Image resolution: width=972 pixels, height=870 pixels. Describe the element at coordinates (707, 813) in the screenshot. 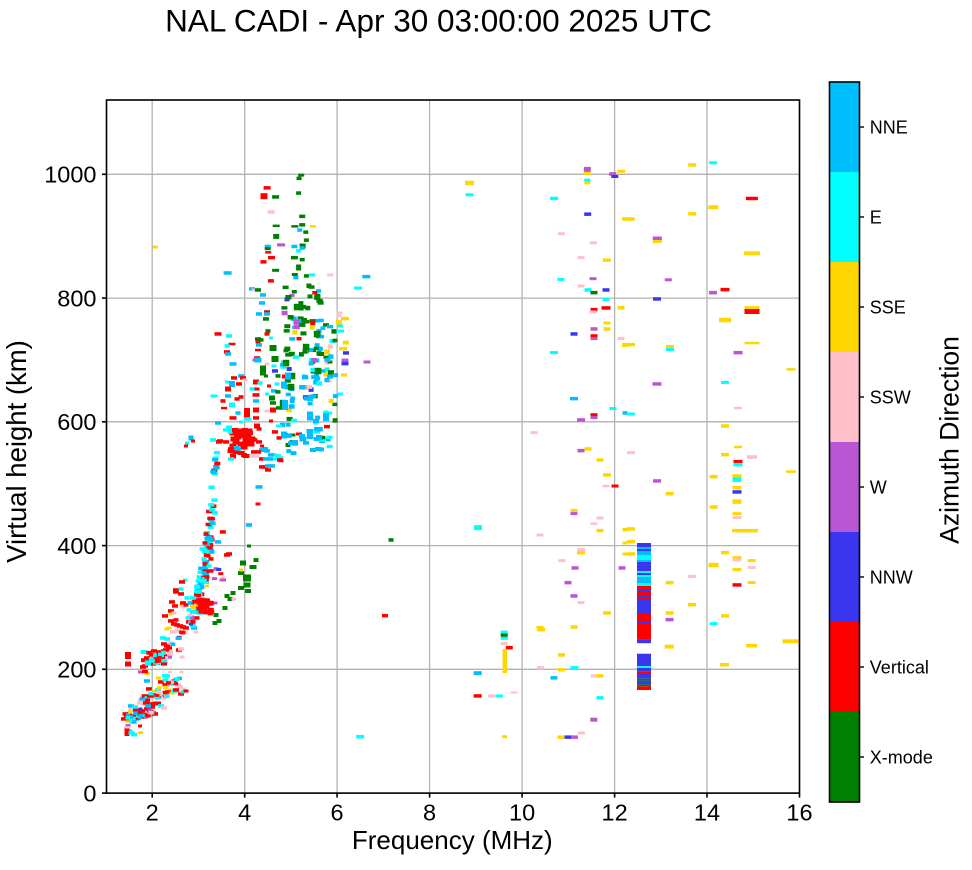

I see `svg-text: 14` at that location.